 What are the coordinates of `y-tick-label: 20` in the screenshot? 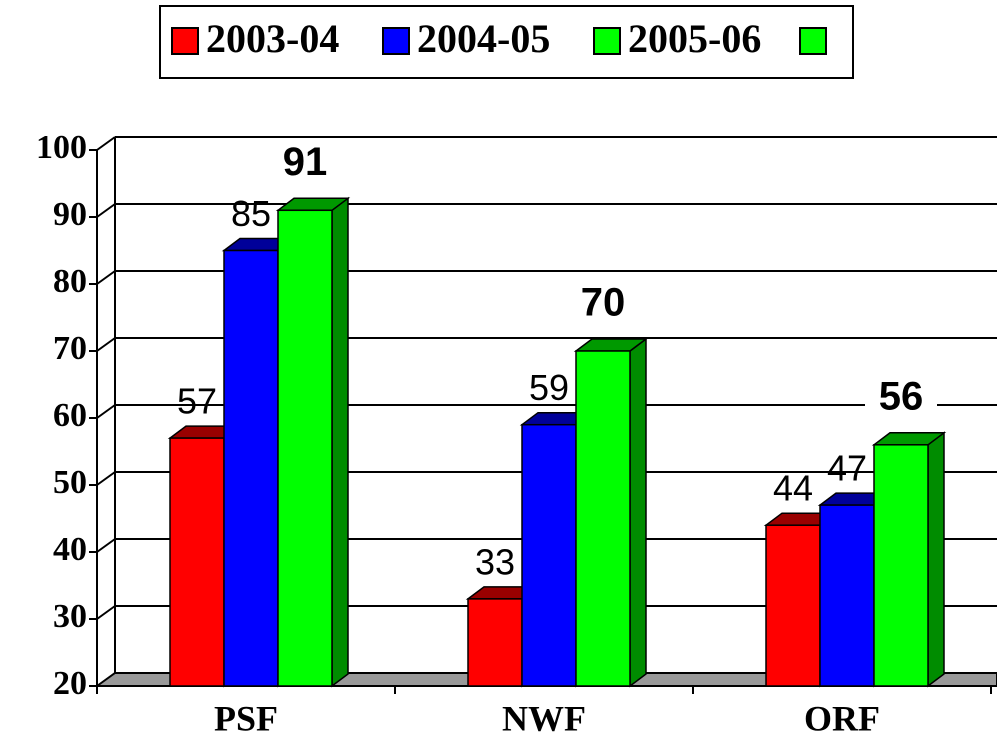 It's located at (70, 683).